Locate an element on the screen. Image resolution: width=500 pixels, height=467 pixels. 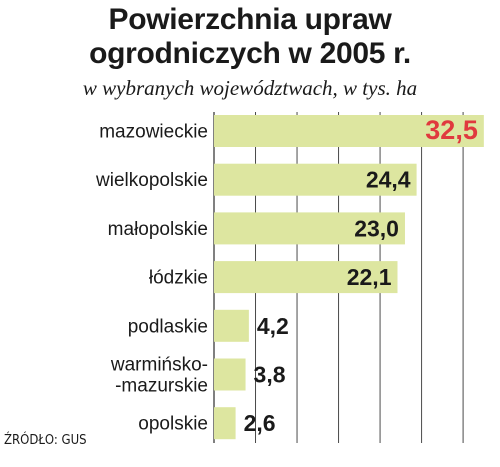
value-label: 22,1 is located at coordinates (369, 277).